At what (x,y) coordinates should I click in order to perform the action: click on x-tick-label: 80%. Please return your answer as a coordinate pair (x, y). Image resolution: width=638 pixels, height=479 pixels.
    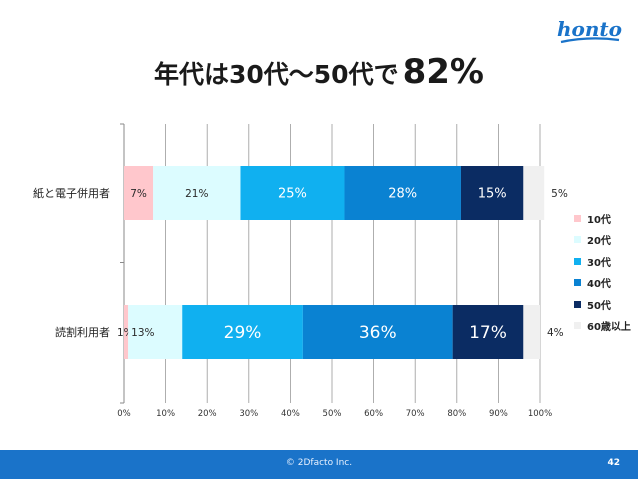
    Looking at the image, I should click on (456, 414).